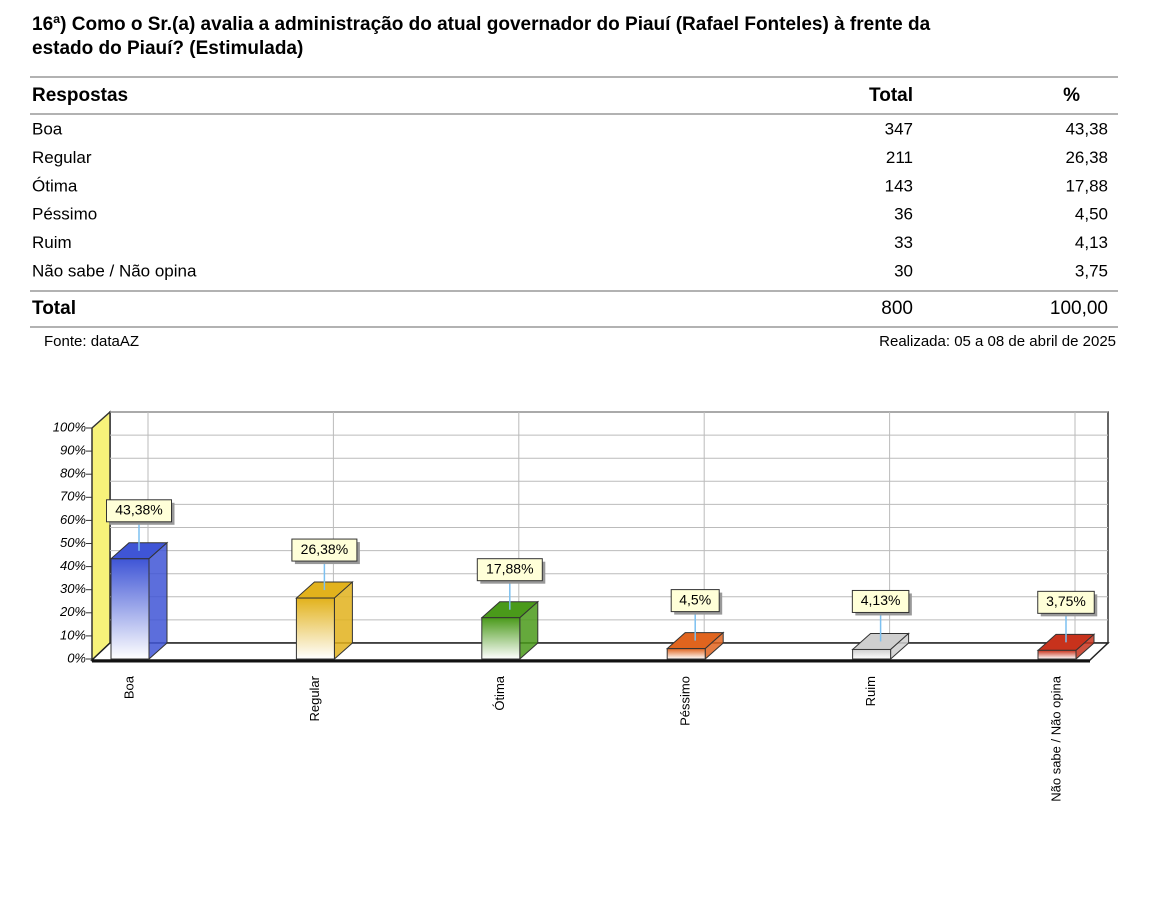 The height and width of the screenshot is (902, 1170). What do you see at coordinates (903, 270) in the screenshot?
I see `cell: 30` at bounding box center [903, 270].